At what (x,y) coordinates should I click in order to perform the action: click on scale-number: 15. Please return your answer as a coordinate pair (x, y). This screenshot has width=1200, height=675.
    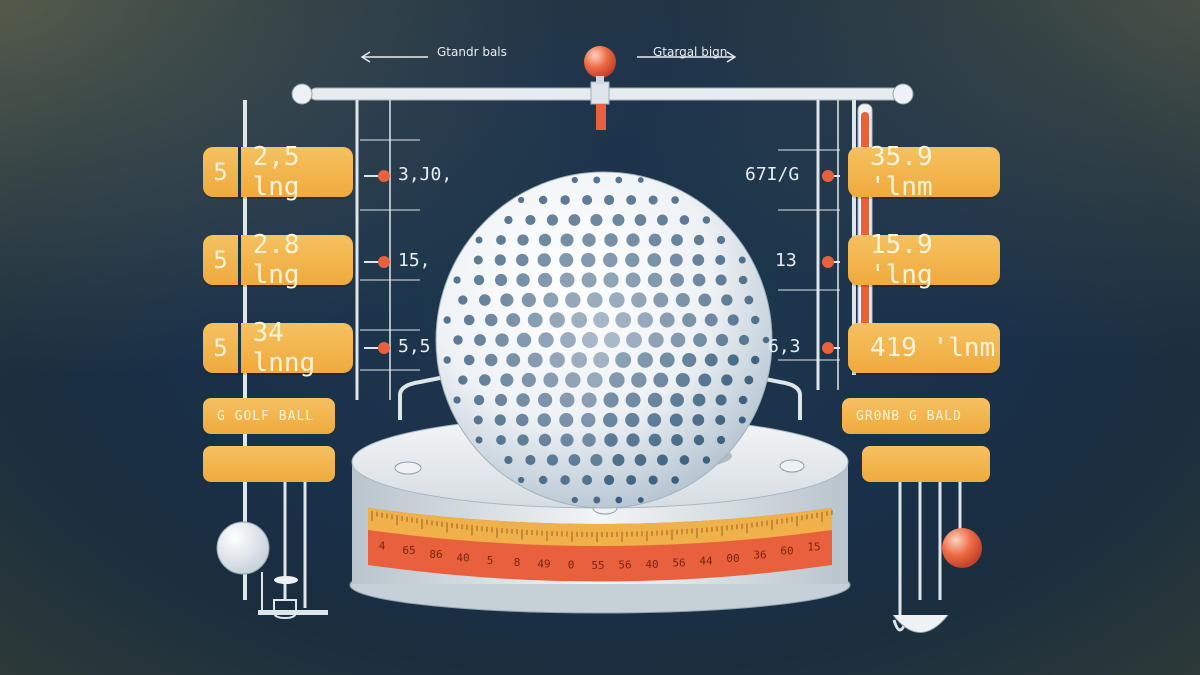
    Looking at the image, I should click on (813, 546).